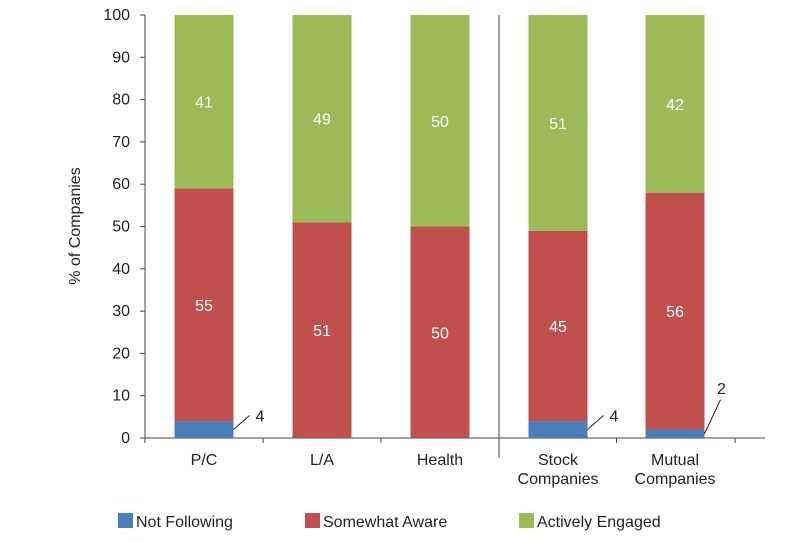 The height and width of the screenshot is (542, 800). I want to click on y-tick-label: 60, so click(121, 184).